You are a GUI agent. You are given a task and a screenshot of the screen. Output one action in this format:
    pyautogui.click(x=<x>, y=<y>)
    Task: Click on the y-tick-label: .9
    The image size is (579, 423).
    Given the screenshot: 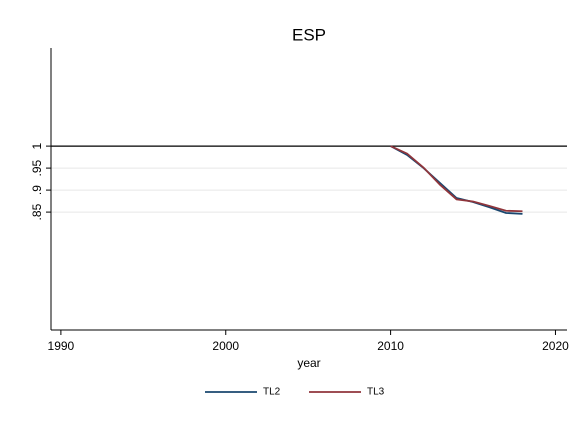 What is the action you would take?
    pyautogui.click(x=37, y=190)
    